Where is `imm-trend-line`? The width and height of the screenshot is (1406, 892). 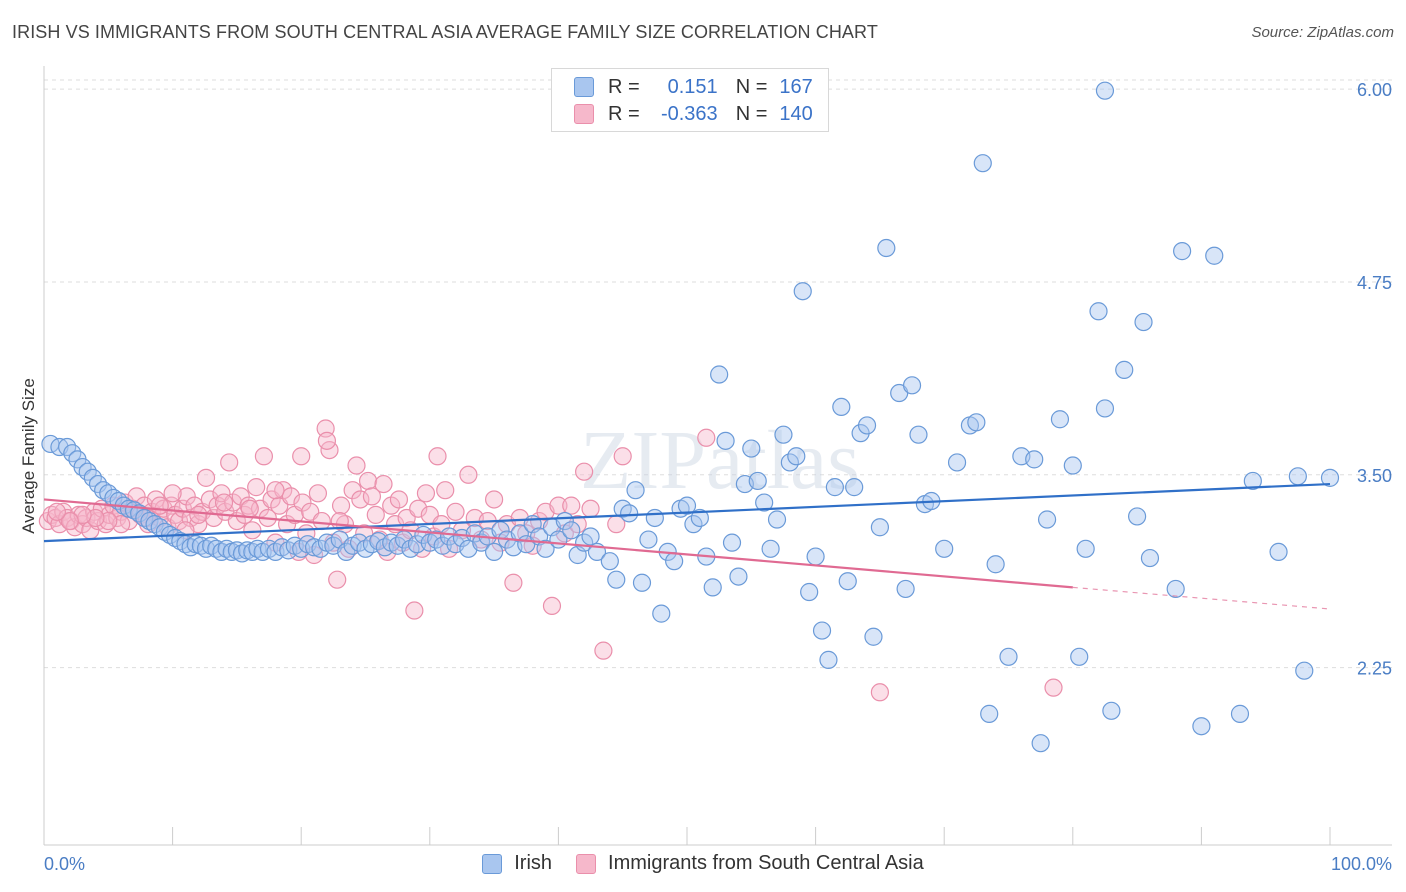 imm-trend-line is located at coordinates (558, 543).